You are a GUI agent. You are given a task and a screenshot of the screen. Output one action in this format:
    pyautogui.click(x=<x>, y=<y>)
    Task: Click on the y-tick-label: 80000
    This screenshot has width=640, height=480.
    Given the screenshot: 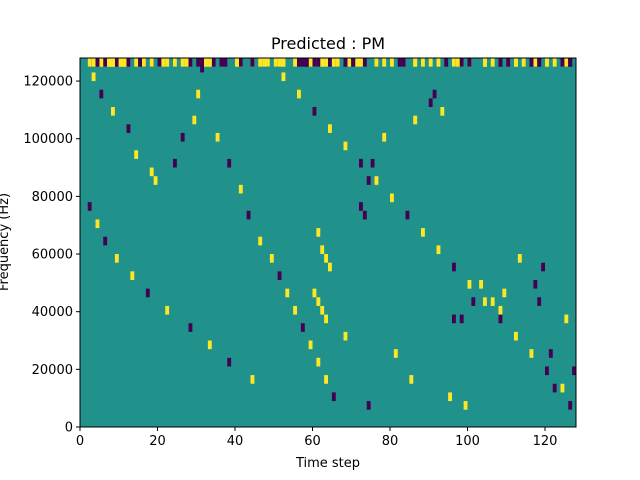 What is the action you would take?
    pyautogui.click(x=52, y=197)
    